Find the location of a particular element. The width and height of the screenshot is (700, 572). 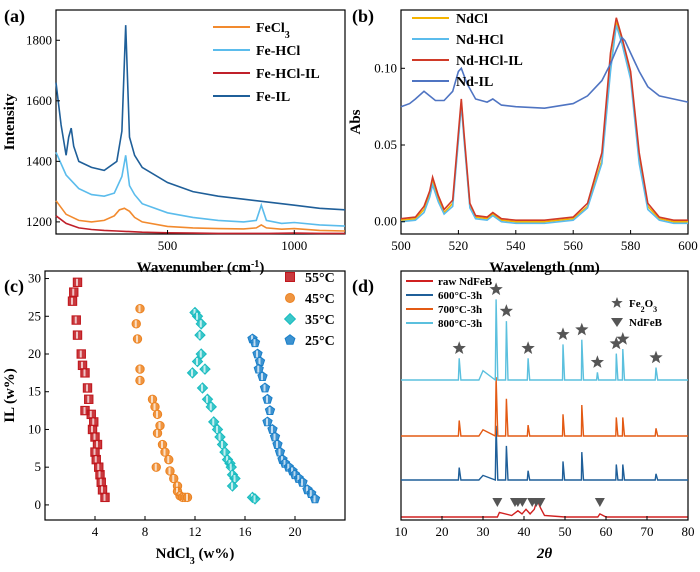

pattern-line-700°C-3h is located at coordinates (544, 407).